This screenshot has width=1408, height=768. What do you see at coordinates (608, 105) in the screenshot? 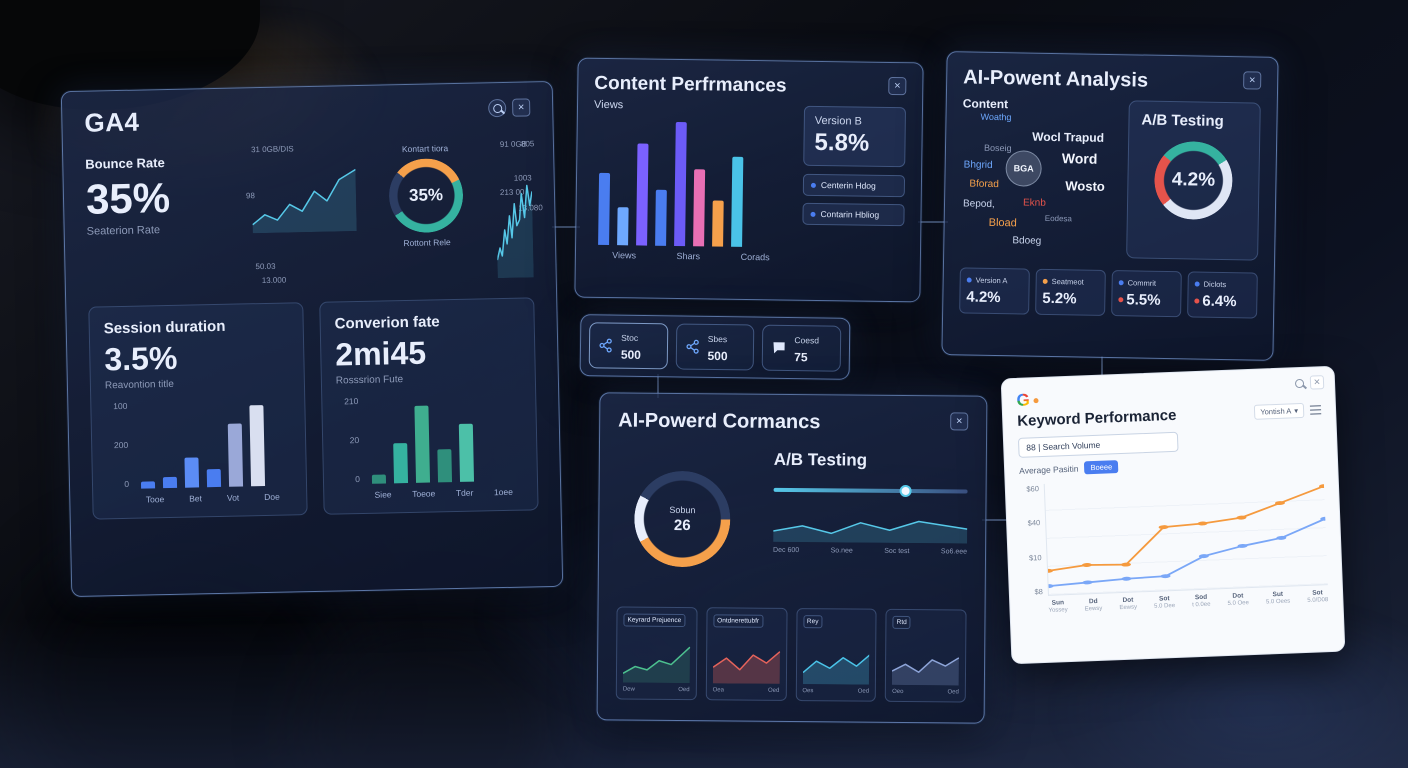
I see `views-label: Views` at bounding box center [608, 105].